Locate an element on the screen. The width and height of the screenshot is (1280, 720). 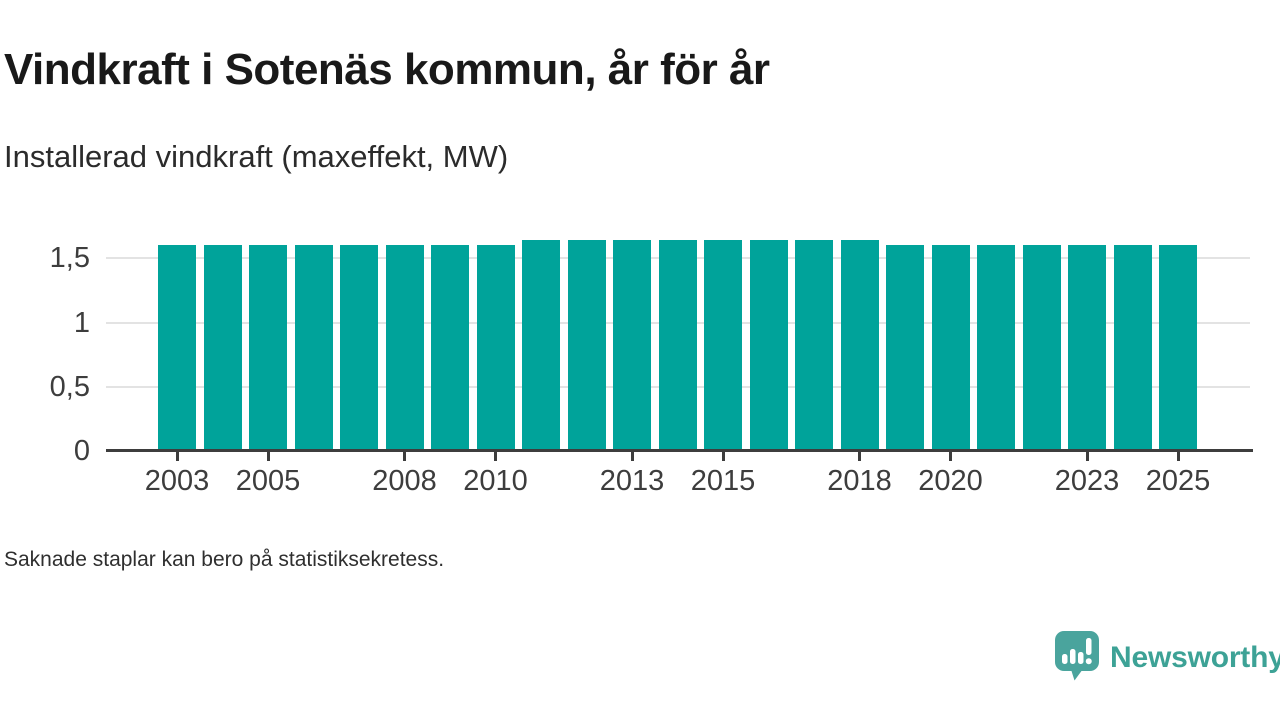
x-tick-2005 is located at coordinates (268, 456).